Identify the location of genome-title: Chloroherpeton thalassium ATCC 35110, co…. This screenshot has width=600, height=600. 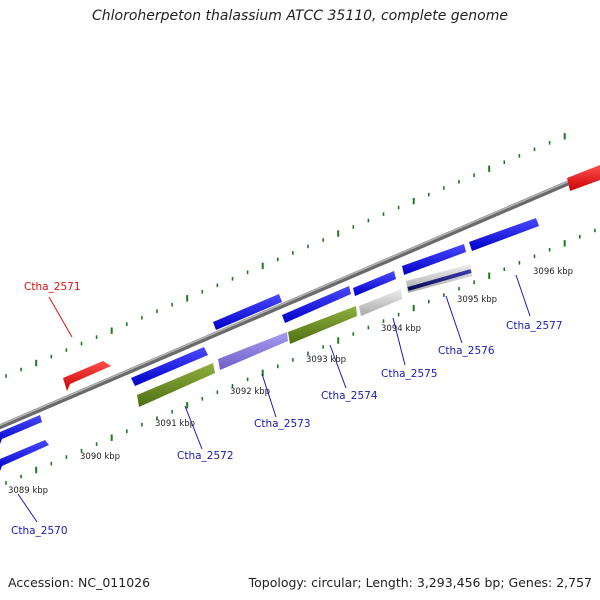
(300, 16).